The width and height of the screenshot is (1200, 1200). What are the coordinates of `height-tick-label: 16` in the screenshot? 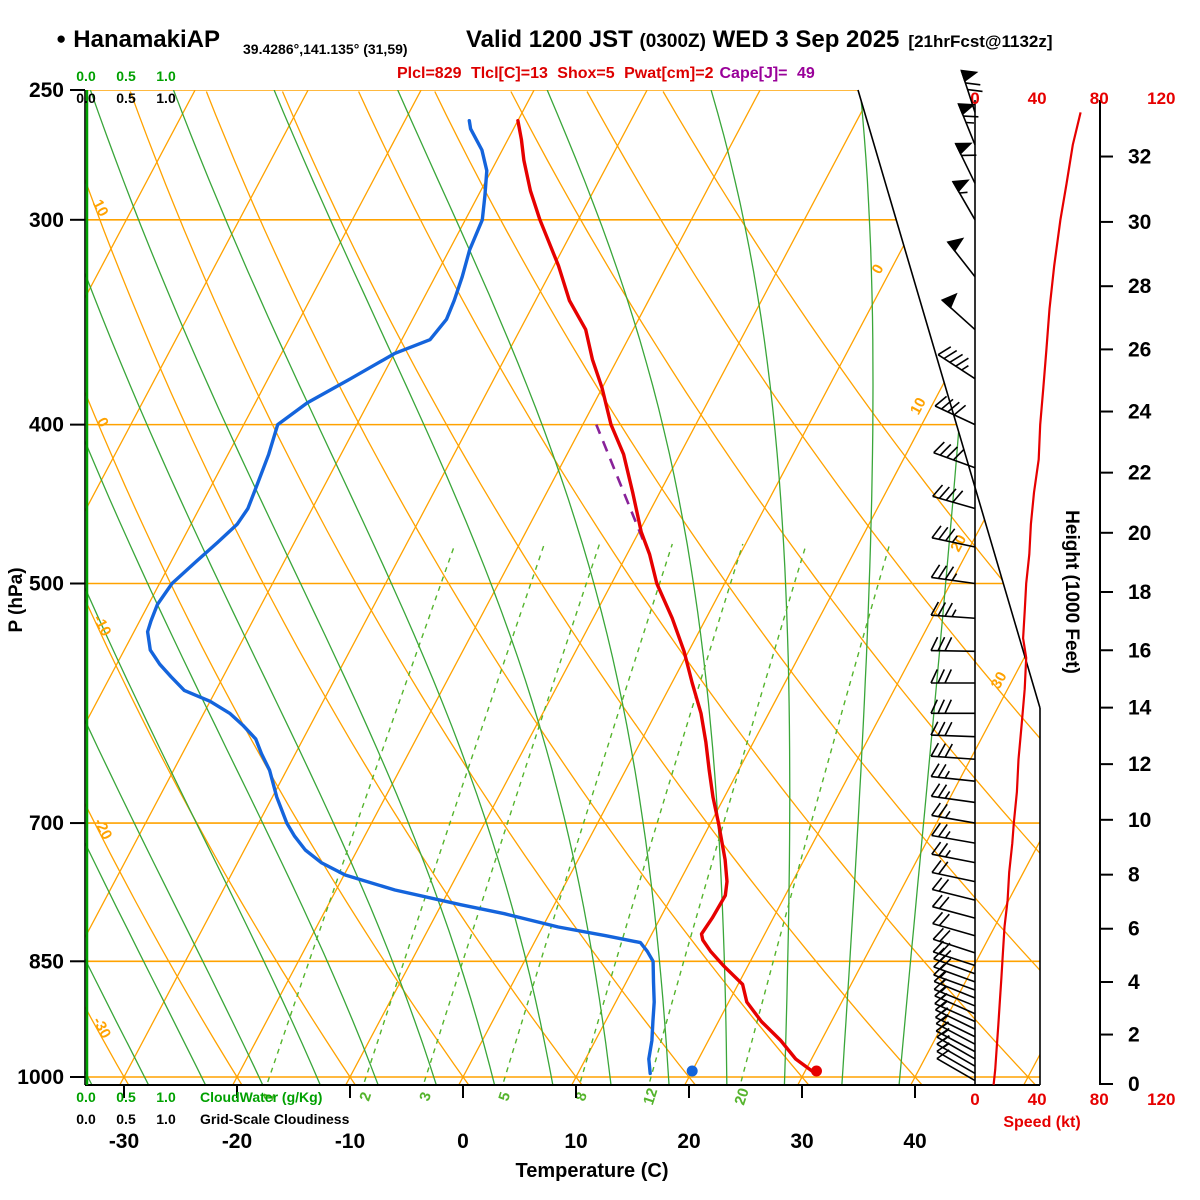 It's located at (1139, 650).